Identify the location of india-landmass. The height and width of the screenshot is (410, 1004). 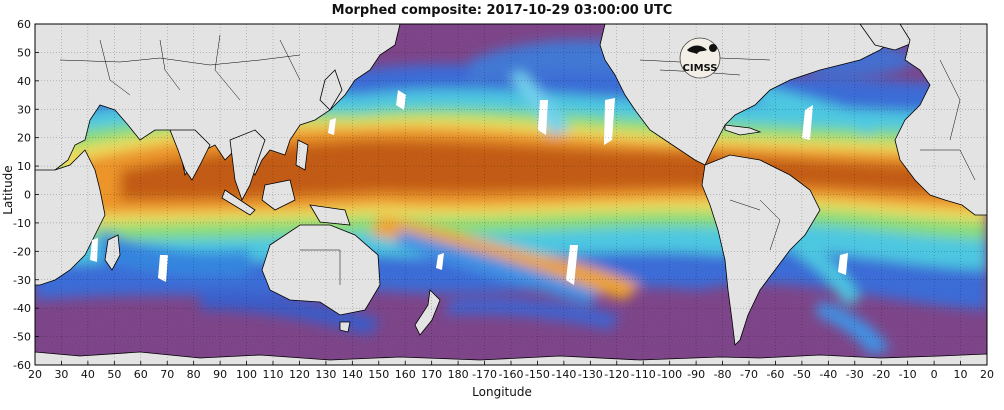
(190, 155).